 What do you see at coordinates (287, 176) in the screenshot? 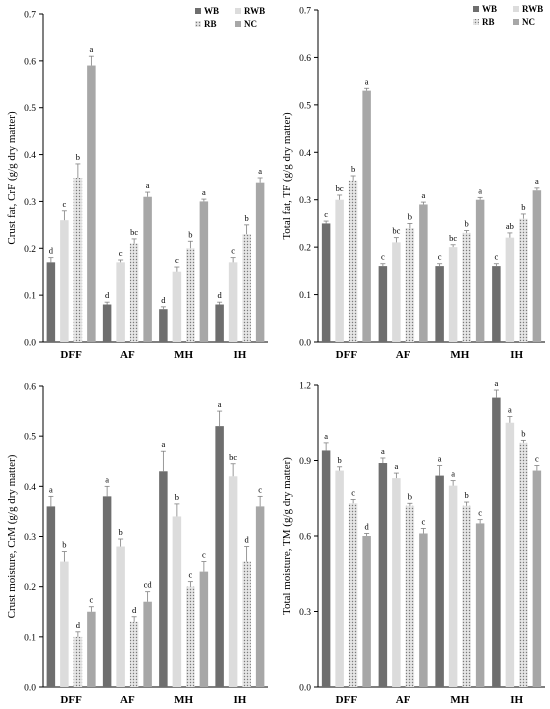
I see `y-axis-label: Total fat, TF (g/g dry matter)` at bounding box center [287, 176].